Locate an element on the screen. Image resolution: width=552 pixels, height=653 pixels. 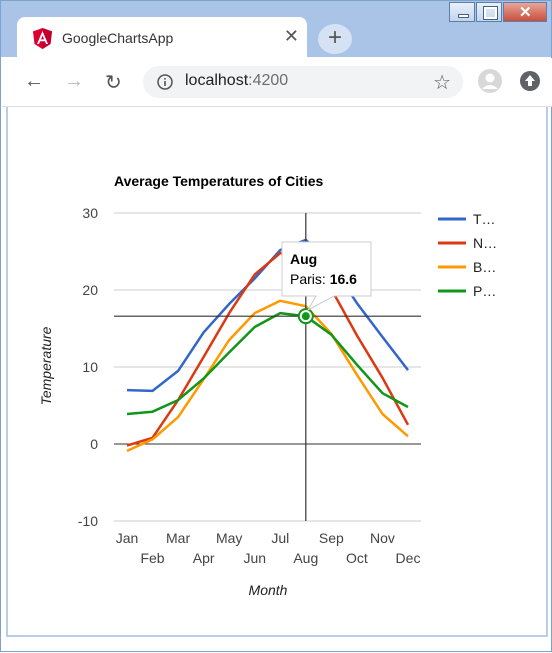
info-icon is located at coordinates (165, 82).